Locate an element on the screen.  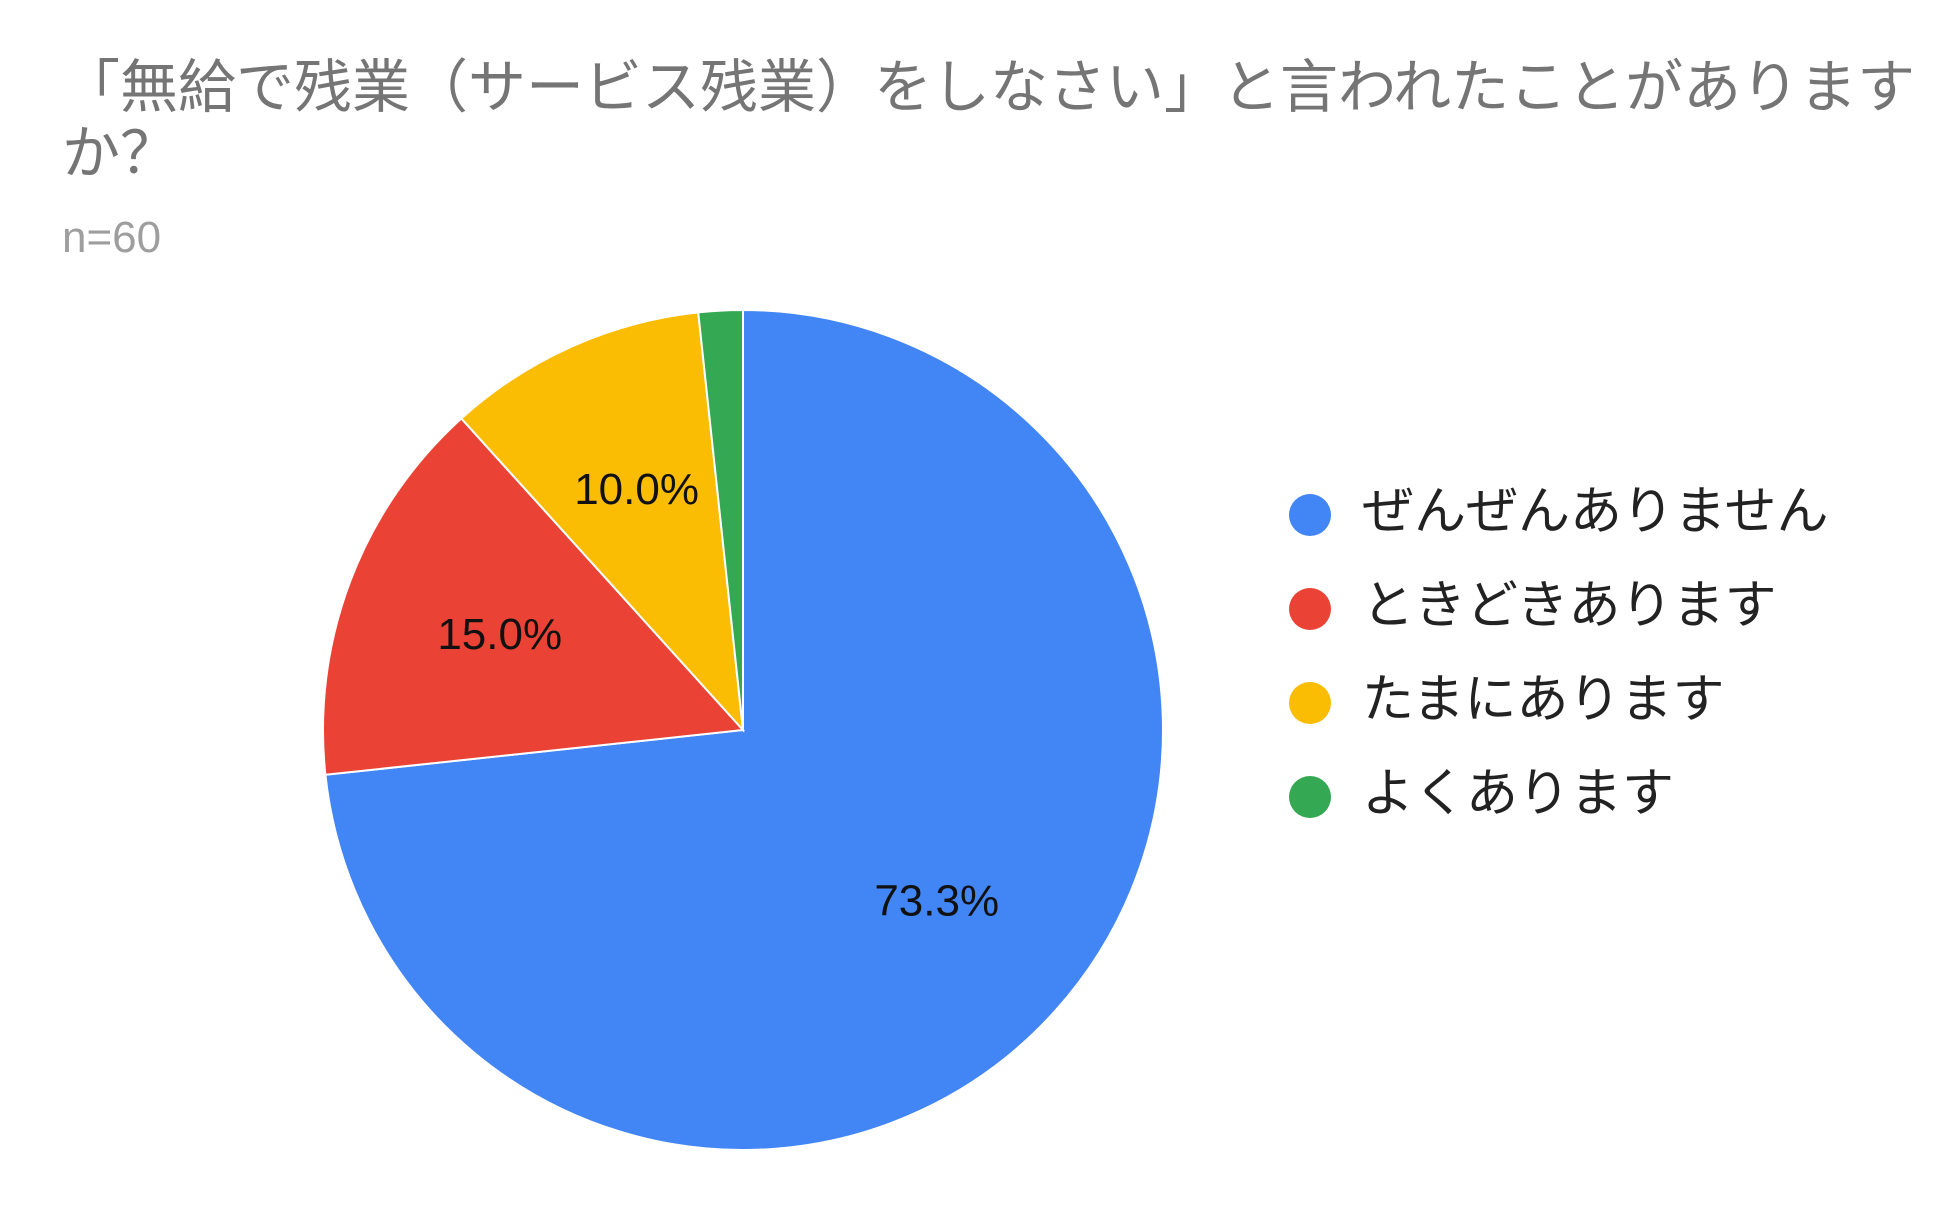
legend-label-1: ぜんぜんありません is located at coordinates (1595, 512).